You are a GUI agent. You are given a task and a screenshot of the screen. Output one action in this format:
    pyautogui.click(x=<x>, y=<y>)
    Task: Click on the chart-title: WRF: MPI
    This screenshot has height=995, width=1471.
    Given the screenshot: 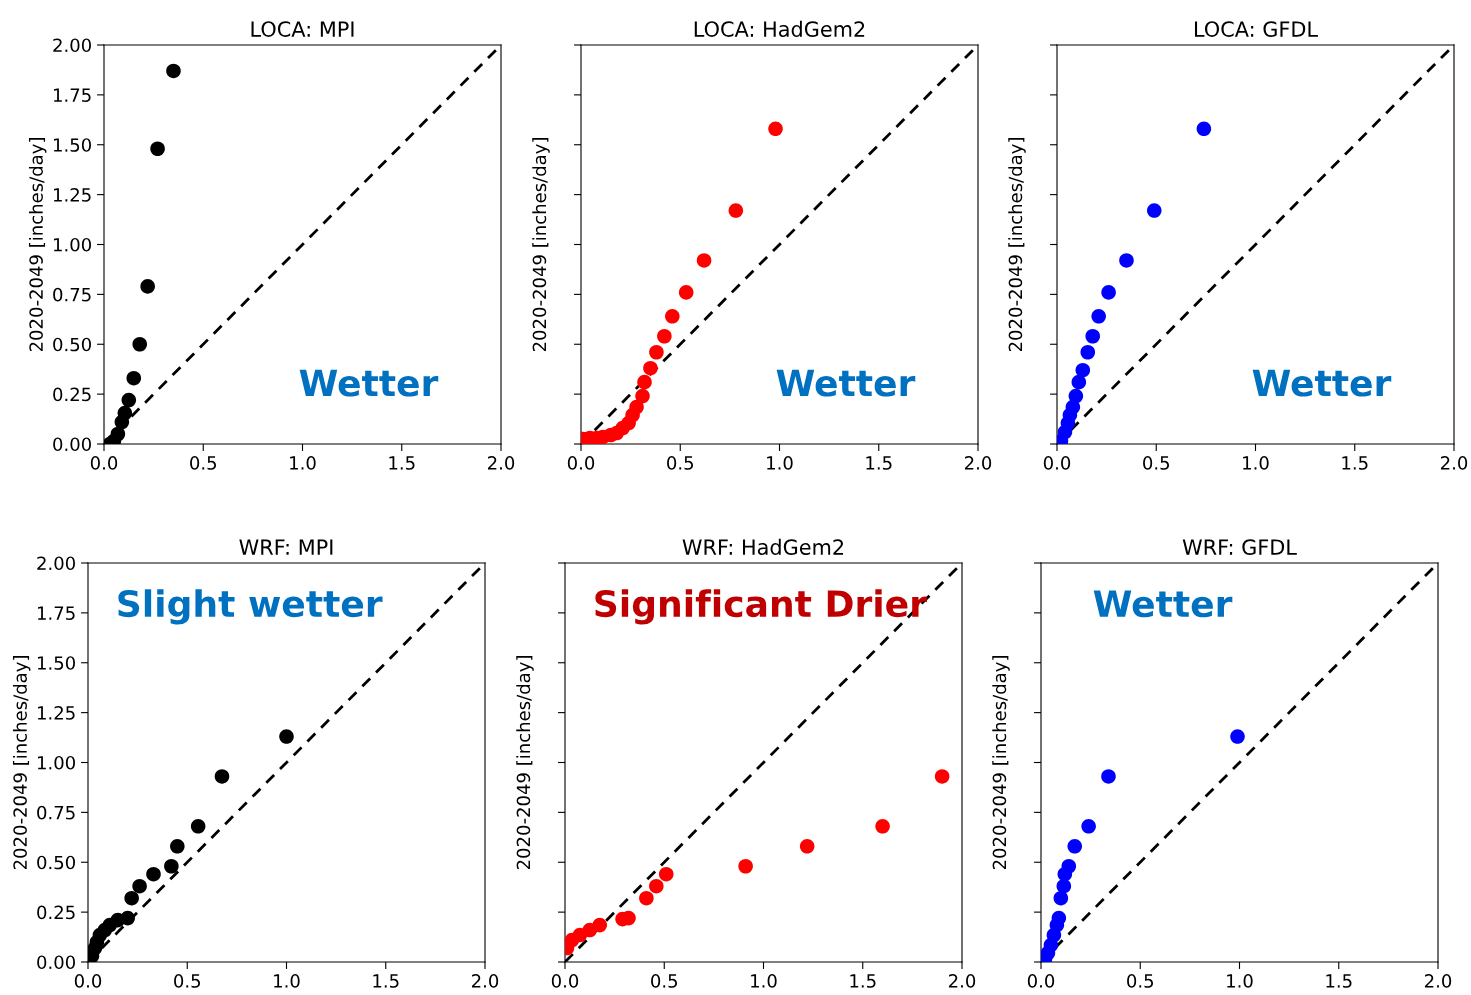 What is the action you would take?
    pyautogui.click(x=286, y=547)
    